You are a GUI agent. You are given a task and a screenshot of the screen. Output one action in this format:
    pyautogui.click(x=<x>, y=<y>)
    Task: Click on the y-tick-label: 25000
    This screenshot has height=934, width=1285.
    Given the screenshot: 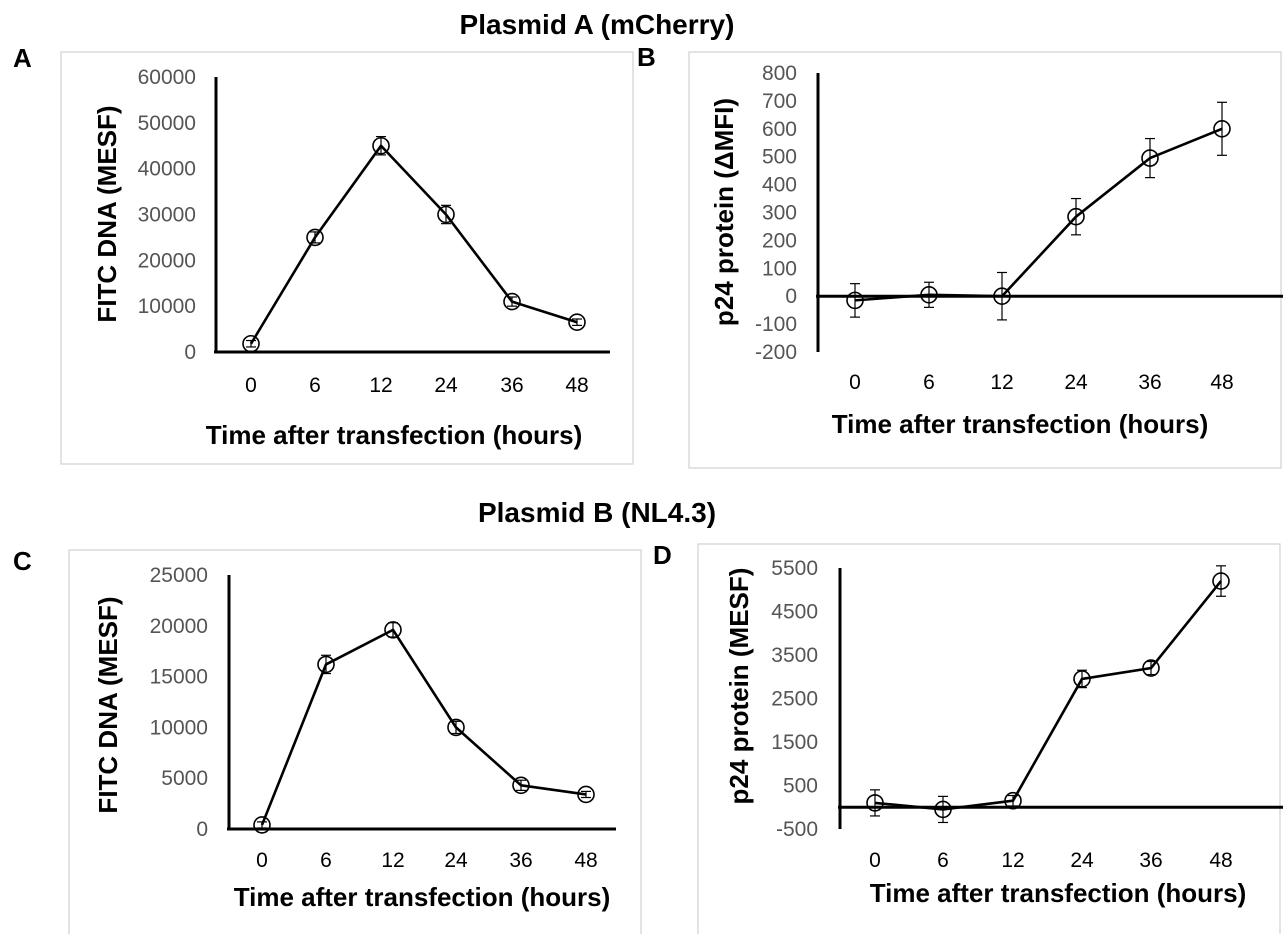 What is the action you would take?
    pyautogui.click(x=179, y=575)
    